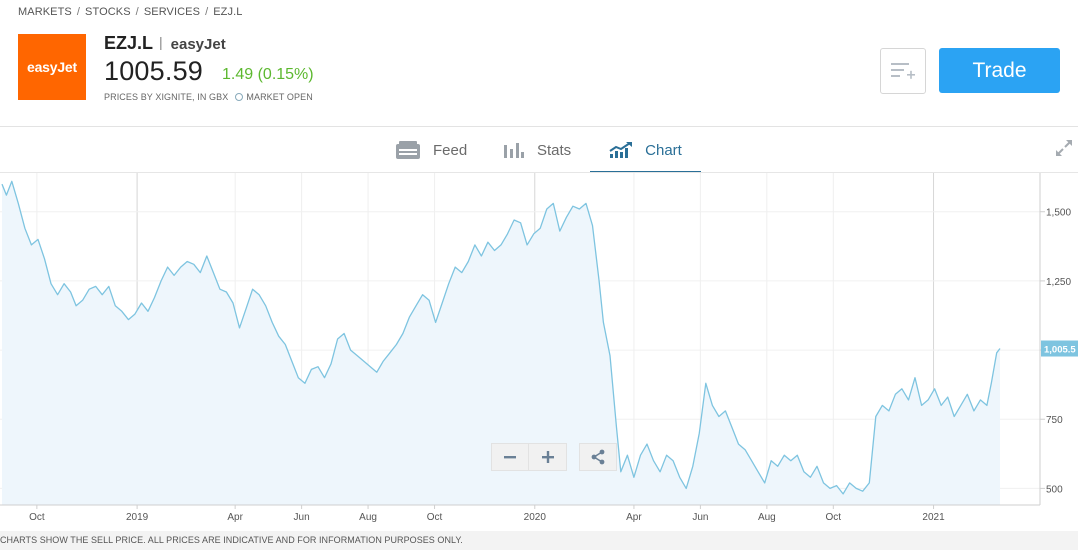 The width and height of the screenshot is (1078, 550). I want to click on price-change: 1.49 (0.15%), so click(268, 74).